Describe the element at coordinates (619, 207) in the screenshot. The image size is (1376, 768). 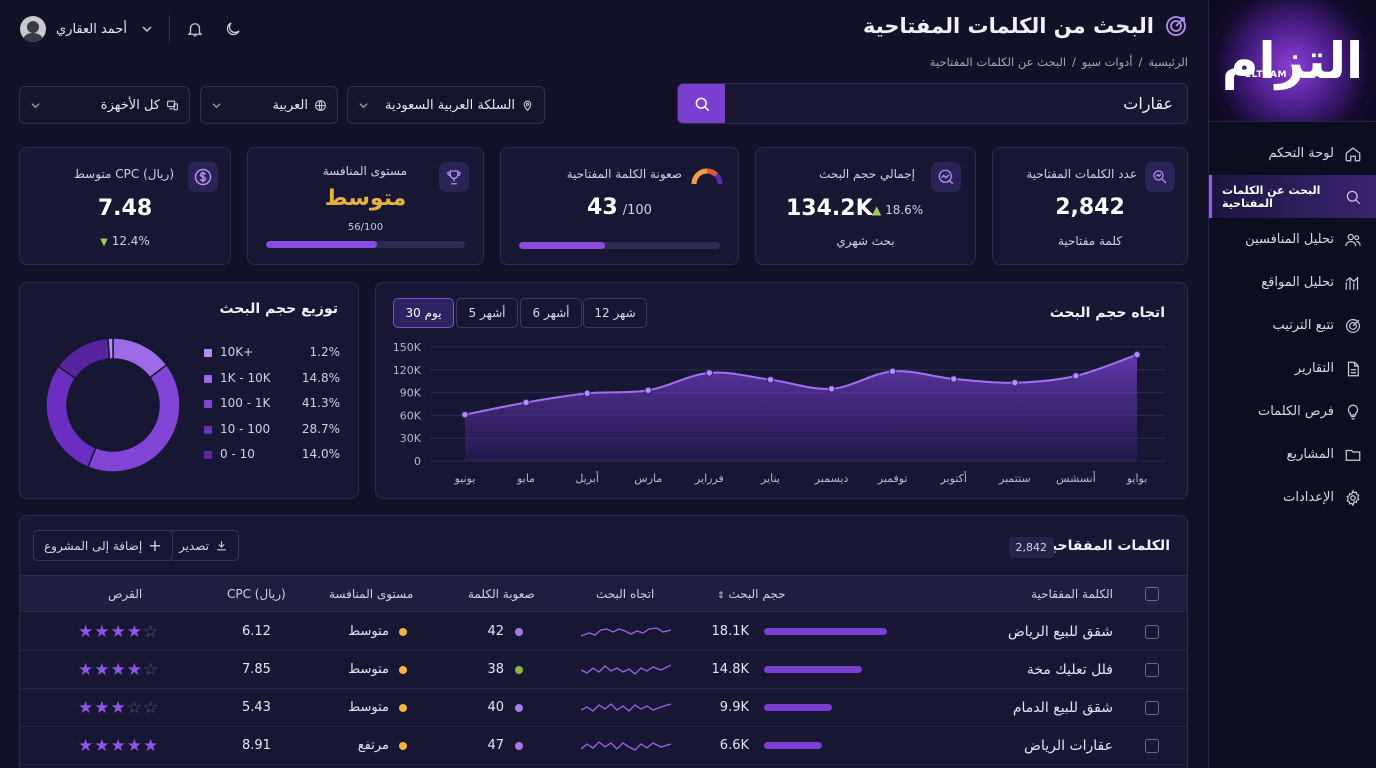
I see `stat-value-group: 43 /100` at that location.